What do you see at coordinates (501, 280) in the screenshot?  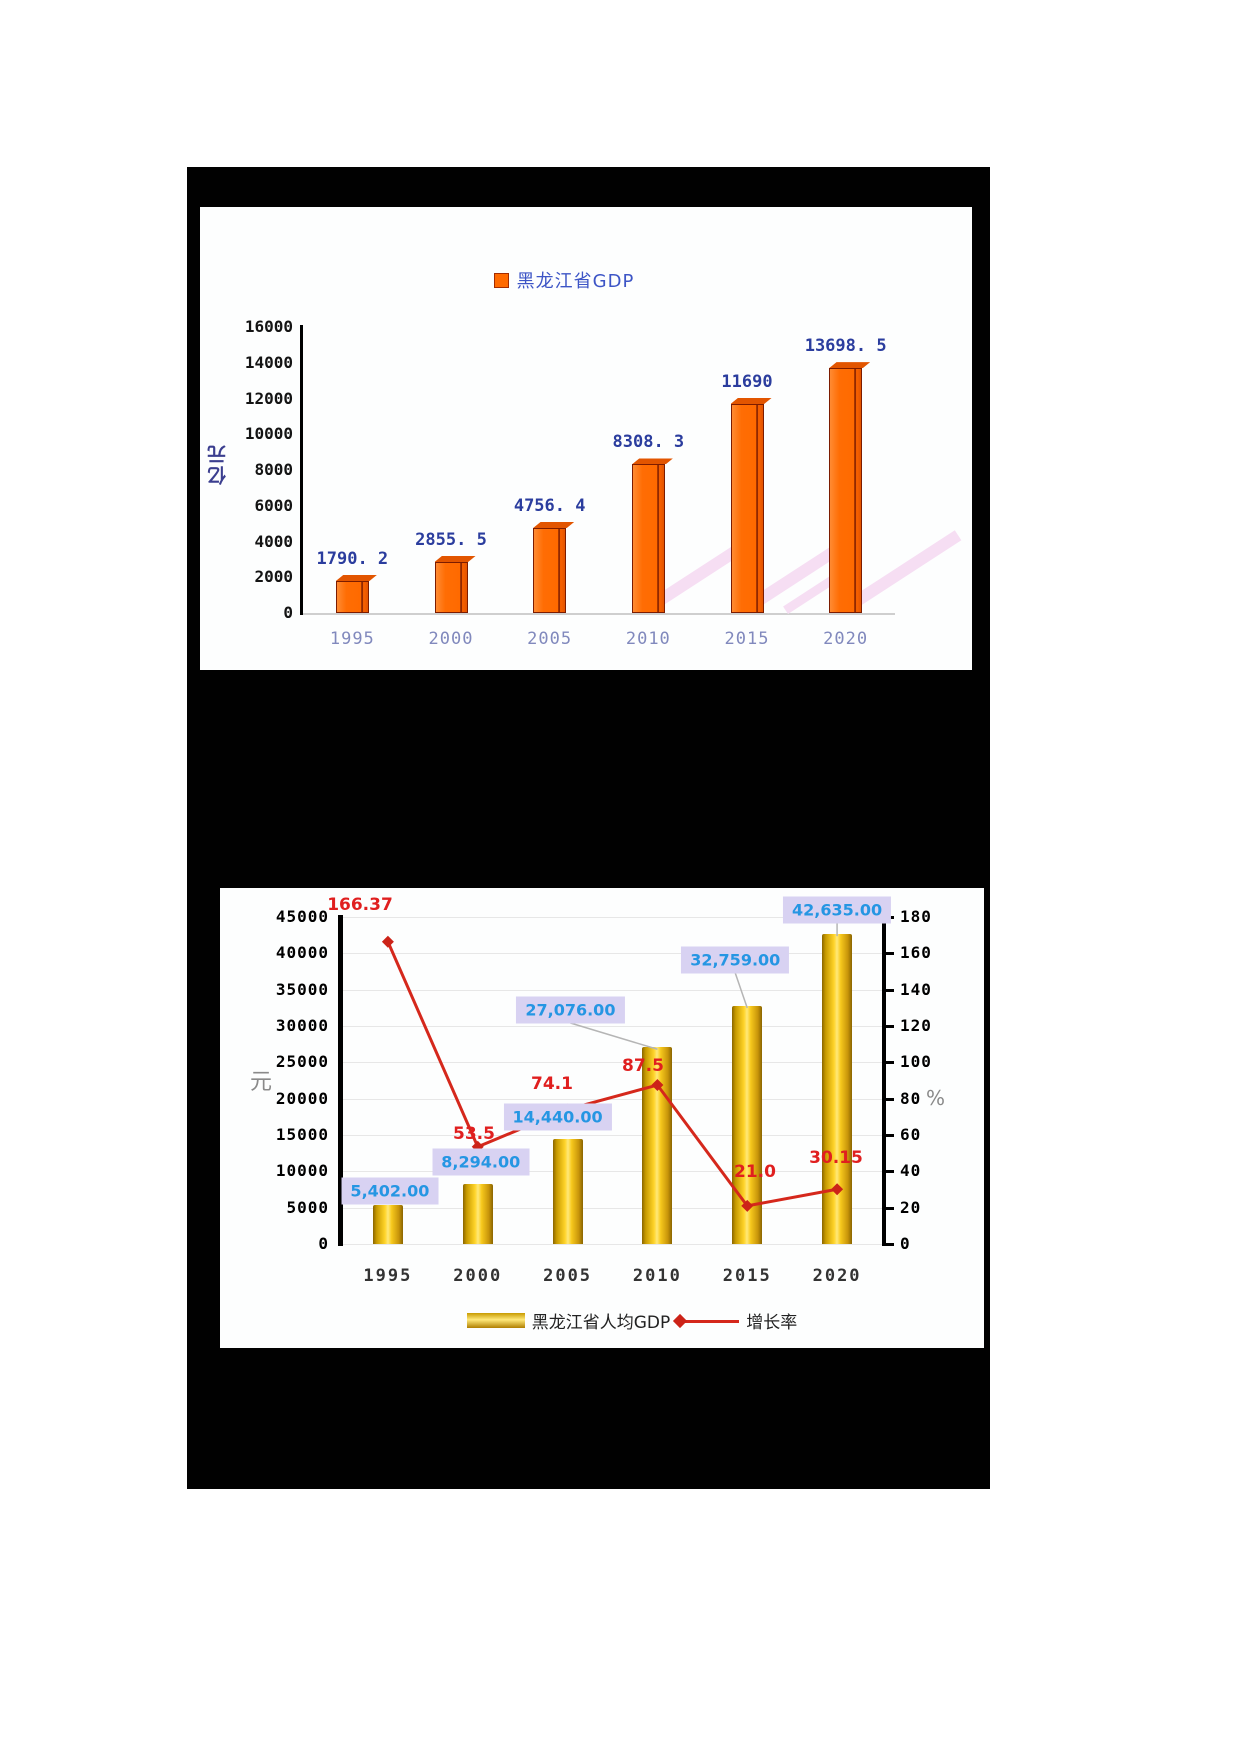 I see `gdp-legend-swatch-icon` at bounding box center [501, 280].